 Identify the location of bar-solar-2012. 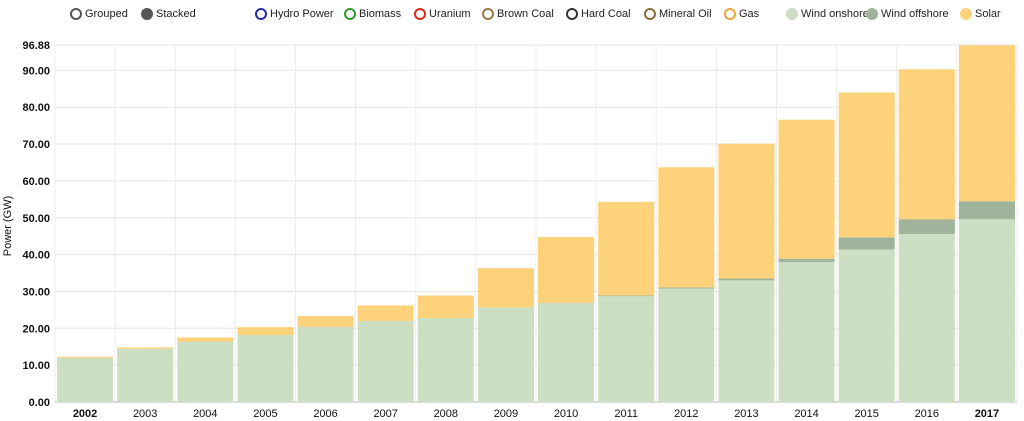
(686, 227).